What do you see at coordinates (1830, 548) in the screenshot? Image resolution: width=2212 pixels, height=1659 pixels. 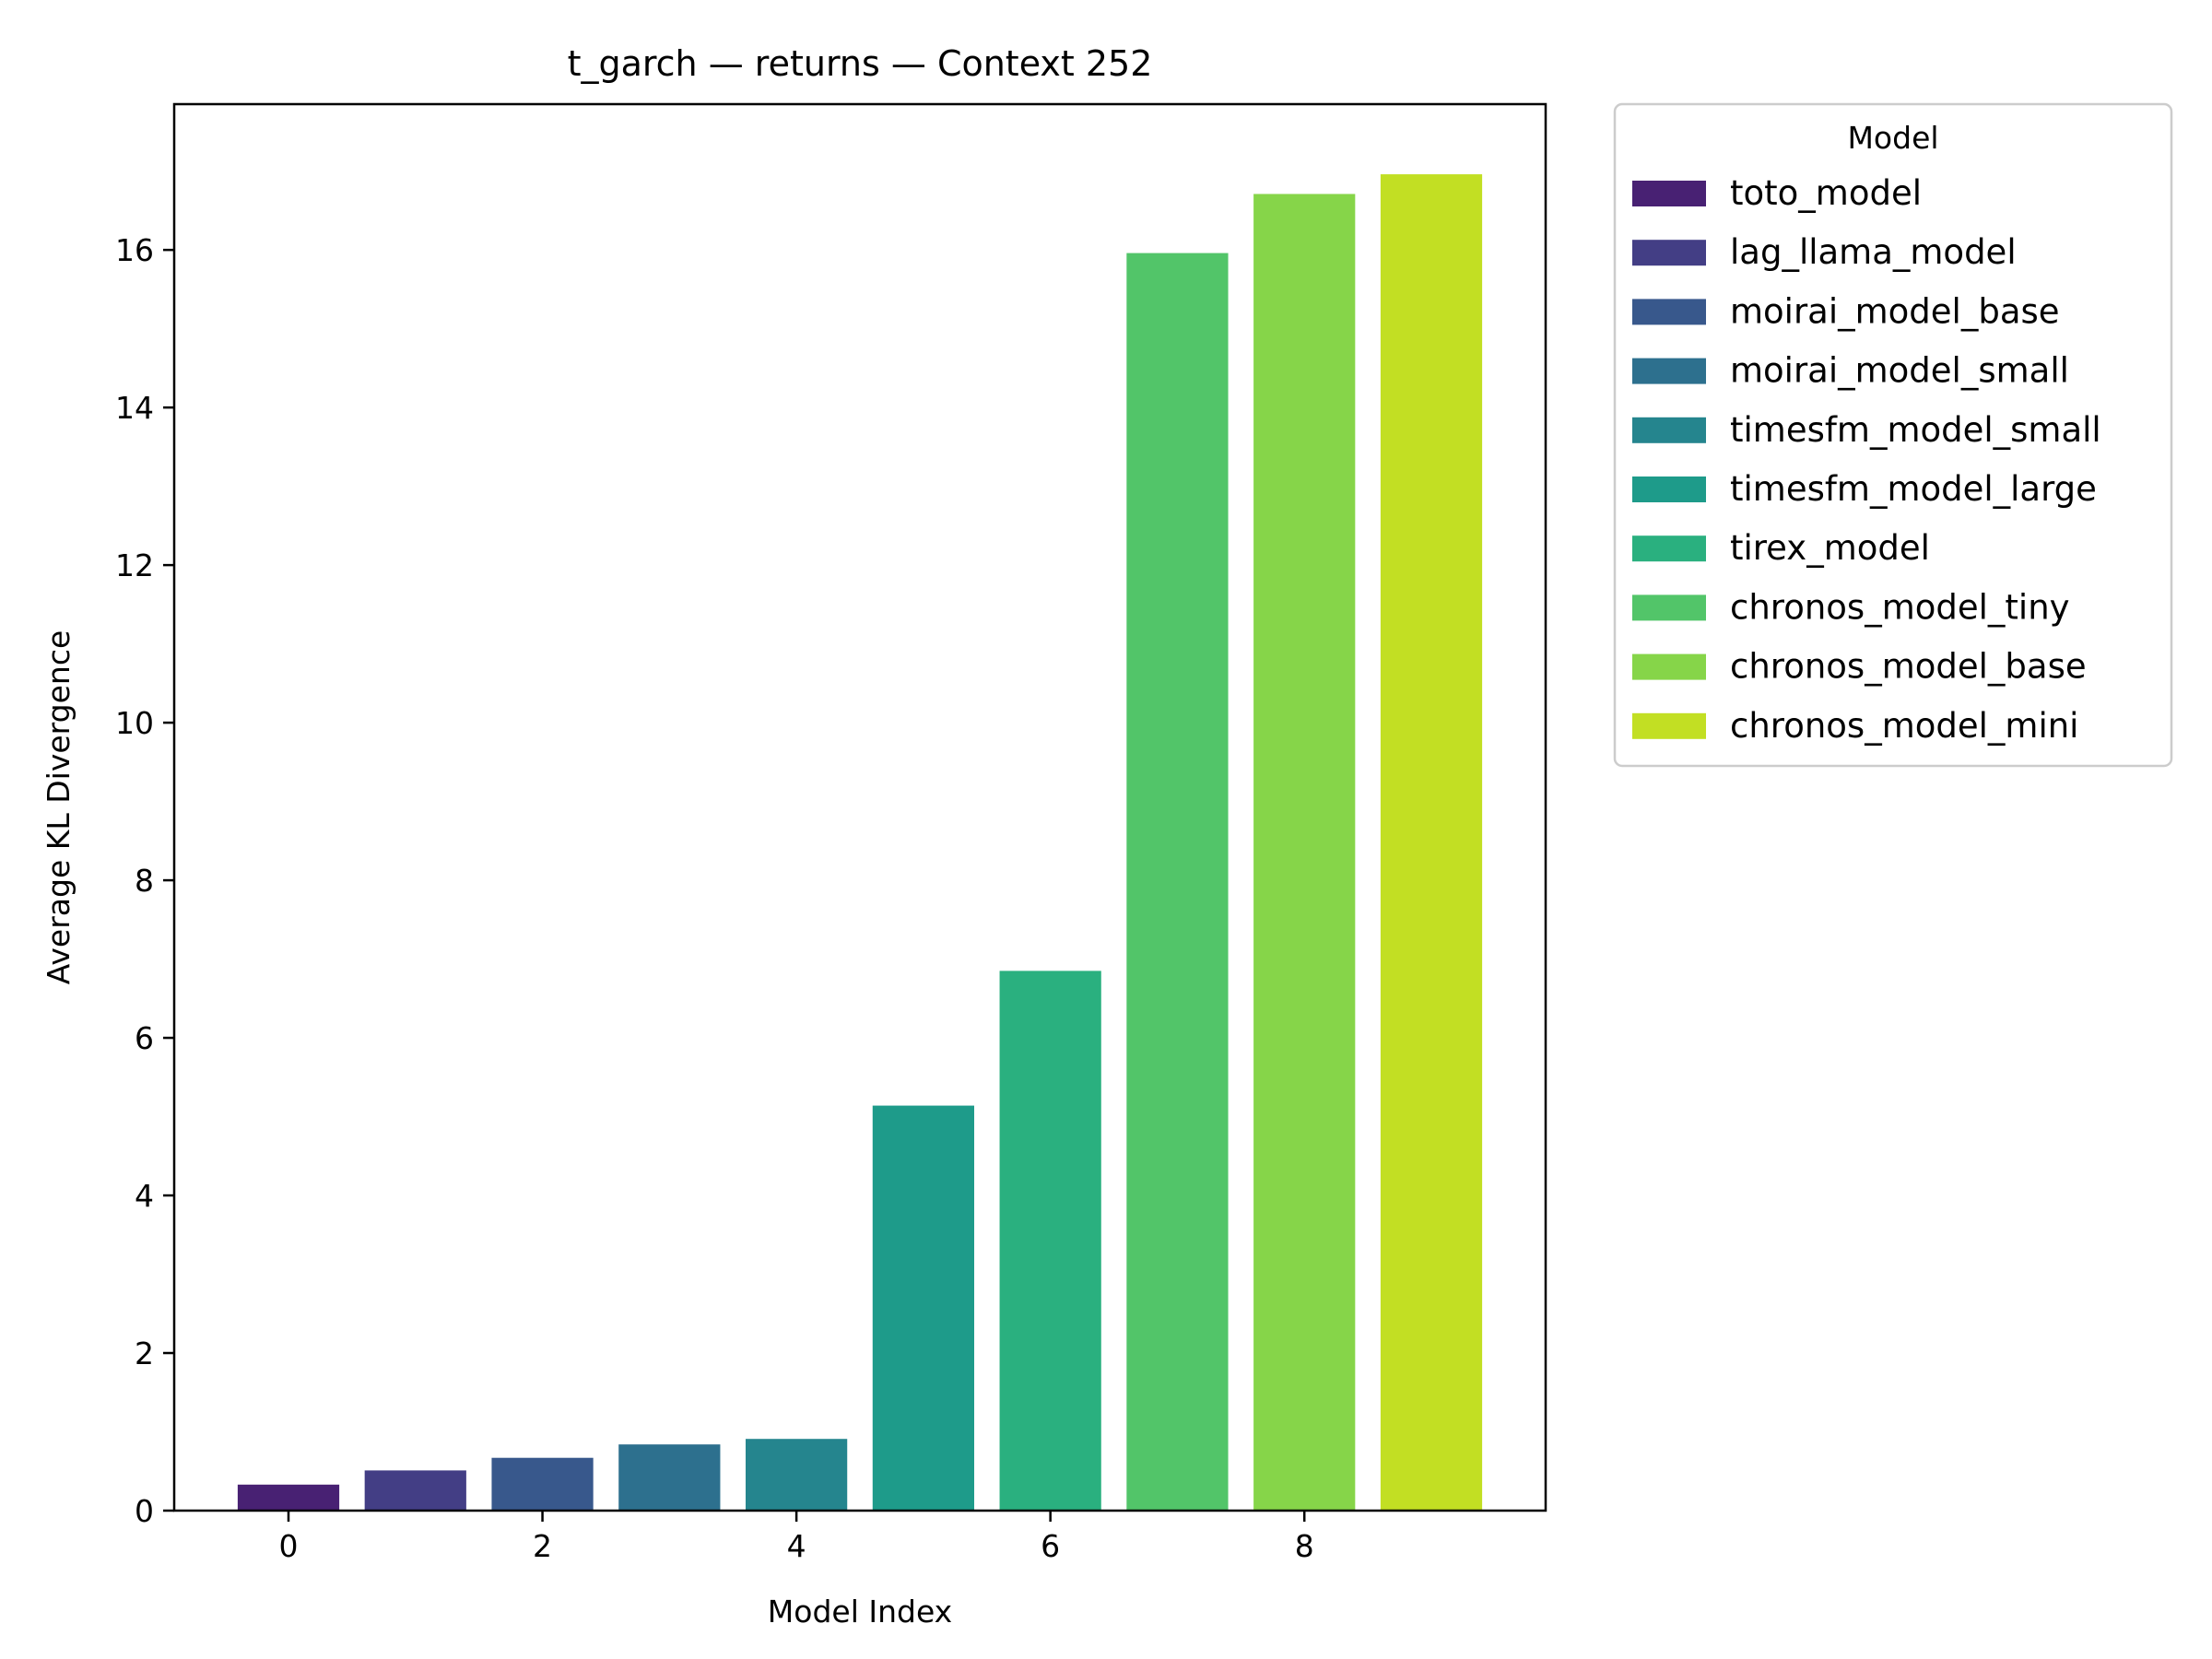 I see `legend-label: tirex_model` at bounding box center [1830, 548].